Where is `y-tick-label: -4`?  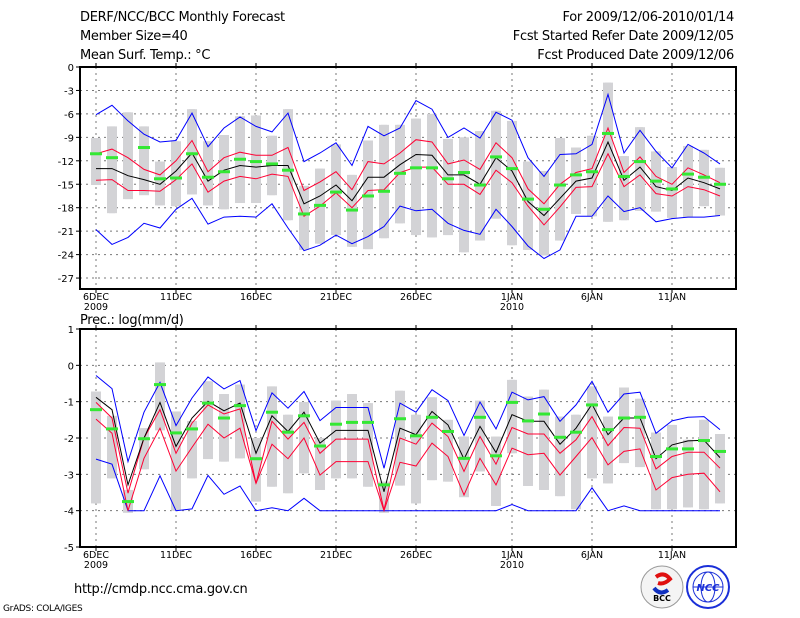
y-tick-label: -4 is located at coordinates (69, 512).